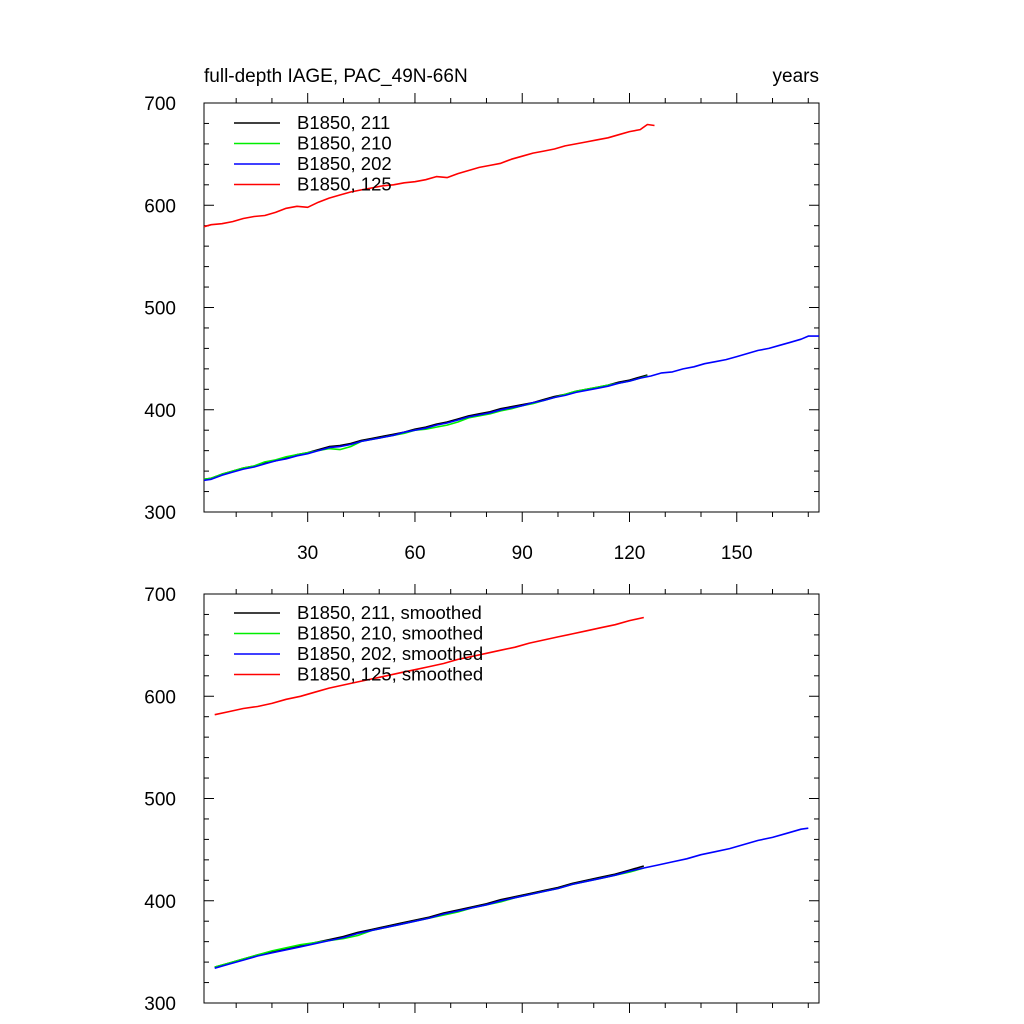  I want to click on x-tick-label: 30, so click(307, 553).